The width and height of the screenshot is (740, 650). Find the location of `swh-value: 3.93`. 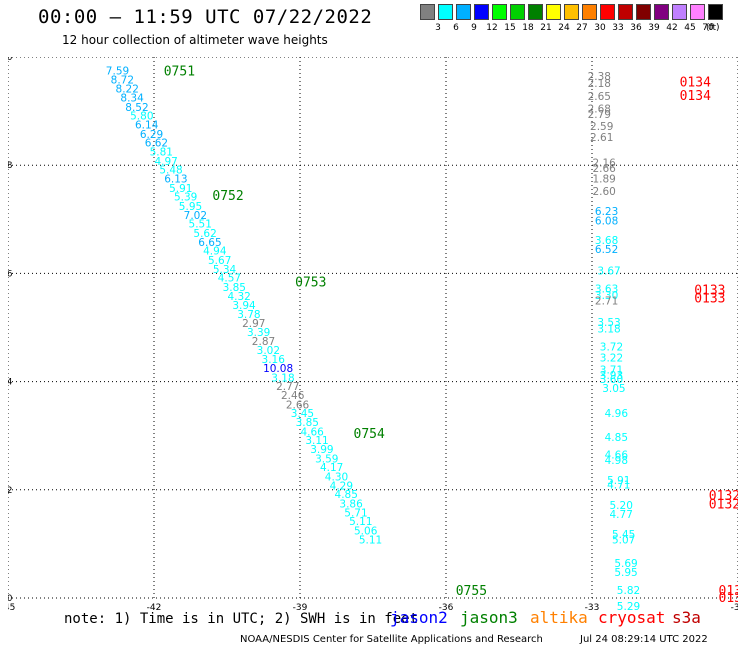

swh-value: 3.93 is located at coordinates (611, 376).